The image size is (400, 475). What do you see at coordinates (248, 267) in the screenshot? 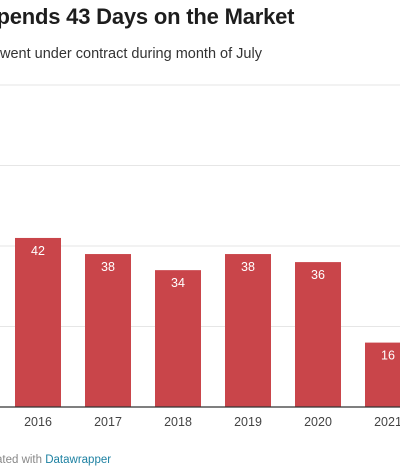
I see `data-label-2019: 38` at bounding box center [248, 267].